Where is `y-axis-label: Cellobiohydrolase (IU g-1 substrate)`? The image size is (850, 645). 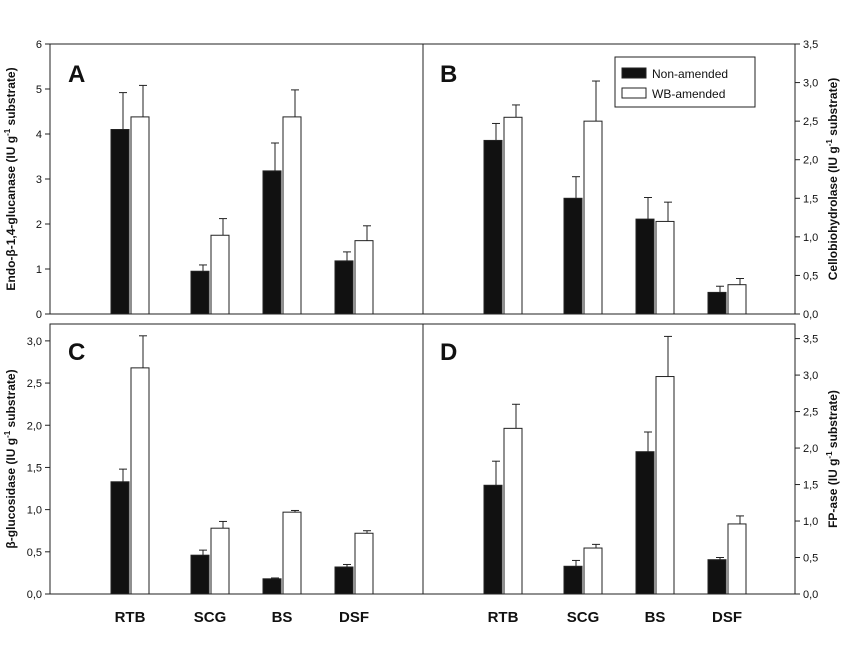 y-axis-label: Cellobiohydrolase (IU g-1 substrate) is located at coordinates (832, 179).